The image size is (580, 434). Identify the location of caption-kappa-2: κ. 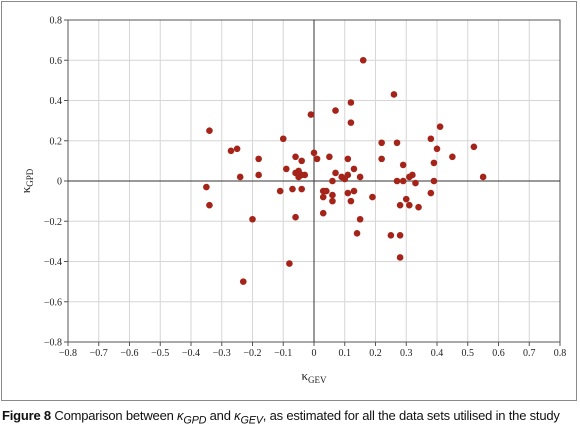
(237, 415).